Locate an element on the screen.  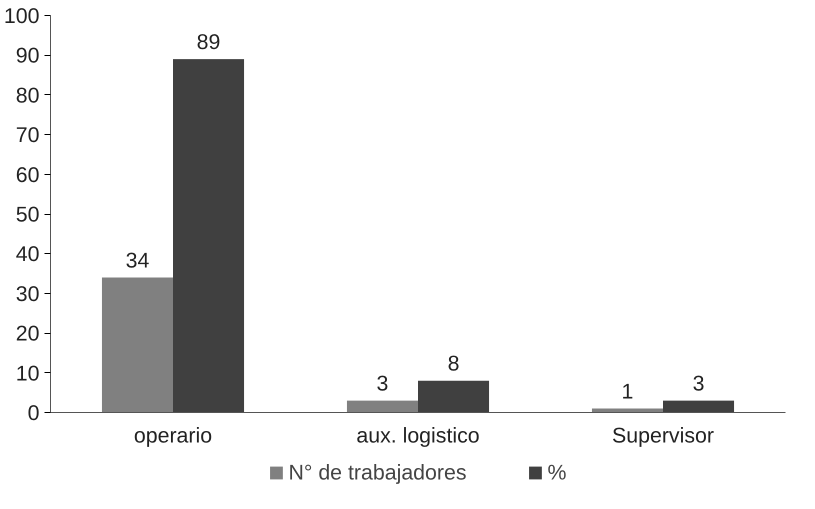
legend-label: N° de trabajadores is located at coordinates (377, 472).